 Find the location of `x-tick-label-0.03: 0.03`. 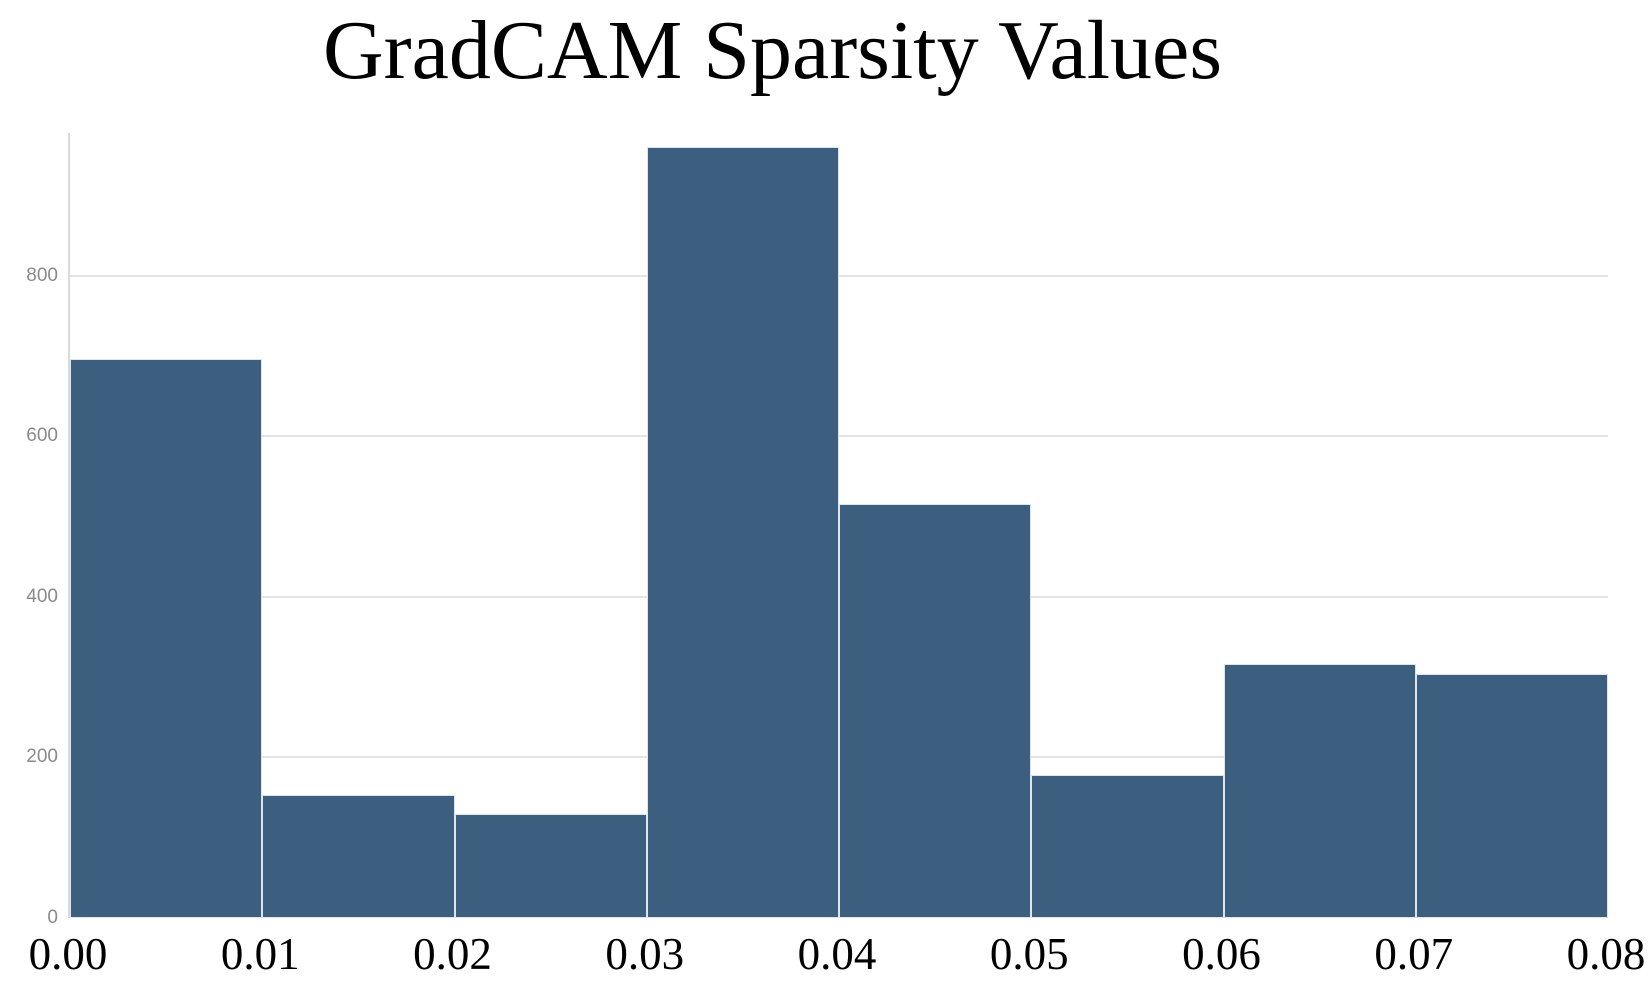

x-tick-label-0.03: 0.03 is located at coordinates (645, 954).